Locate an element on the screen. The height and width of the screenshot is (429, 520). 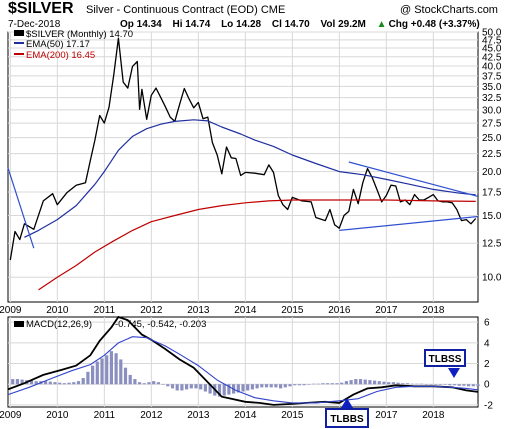
tlbss-annotation: TLBSS is located at coordinates (445, 363).